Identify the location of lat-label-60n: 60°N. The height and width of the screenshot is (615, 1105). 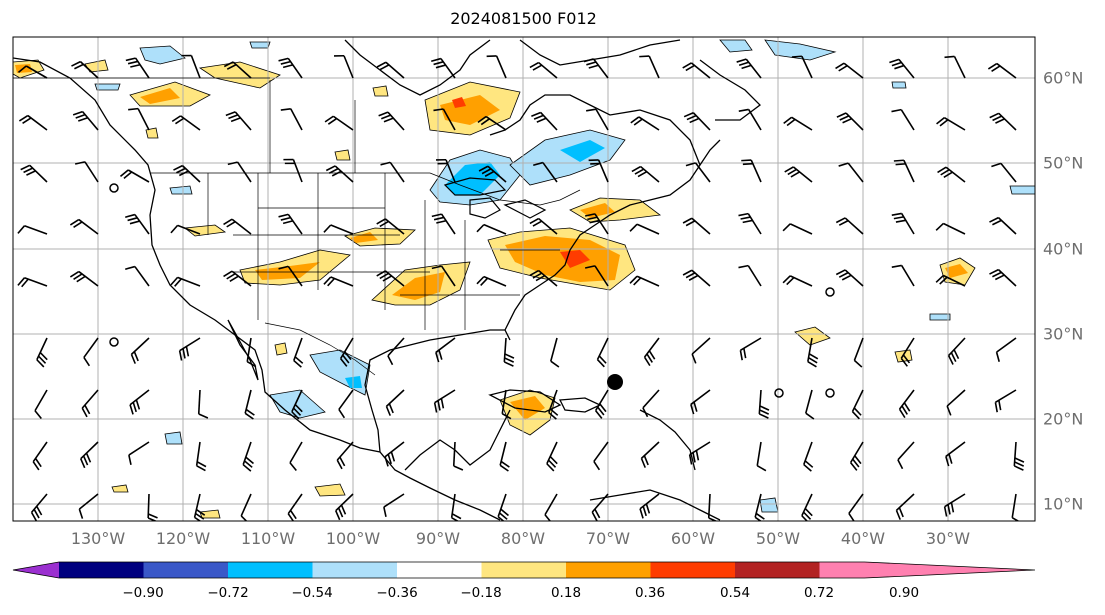
(1063, 78).